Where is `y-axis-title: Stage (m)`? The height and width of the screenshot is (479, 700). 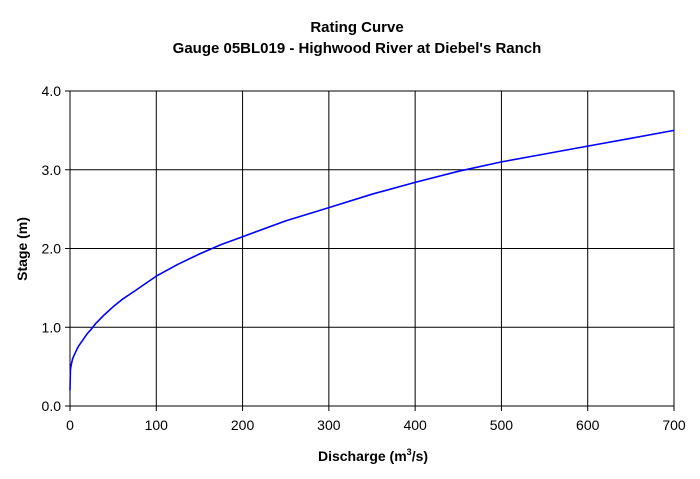 y-axis-title: Stage (m) is located at coordinates (22, 249).